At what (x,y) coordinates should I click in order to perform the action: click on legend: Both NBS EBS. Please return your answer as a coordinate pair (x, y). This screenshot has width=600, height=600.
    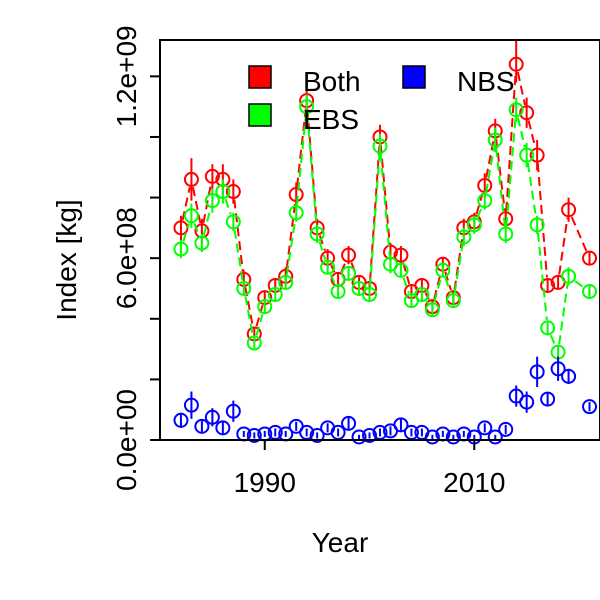
    Looking at the image, I should click on (381, 100).